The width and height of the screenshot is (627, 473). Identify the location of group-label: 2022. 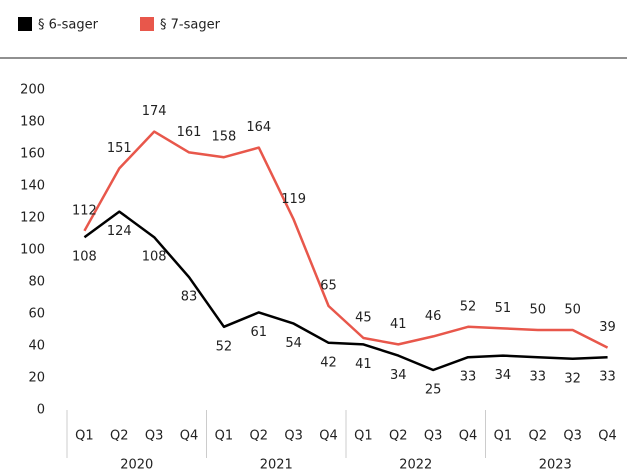
(415, 465).